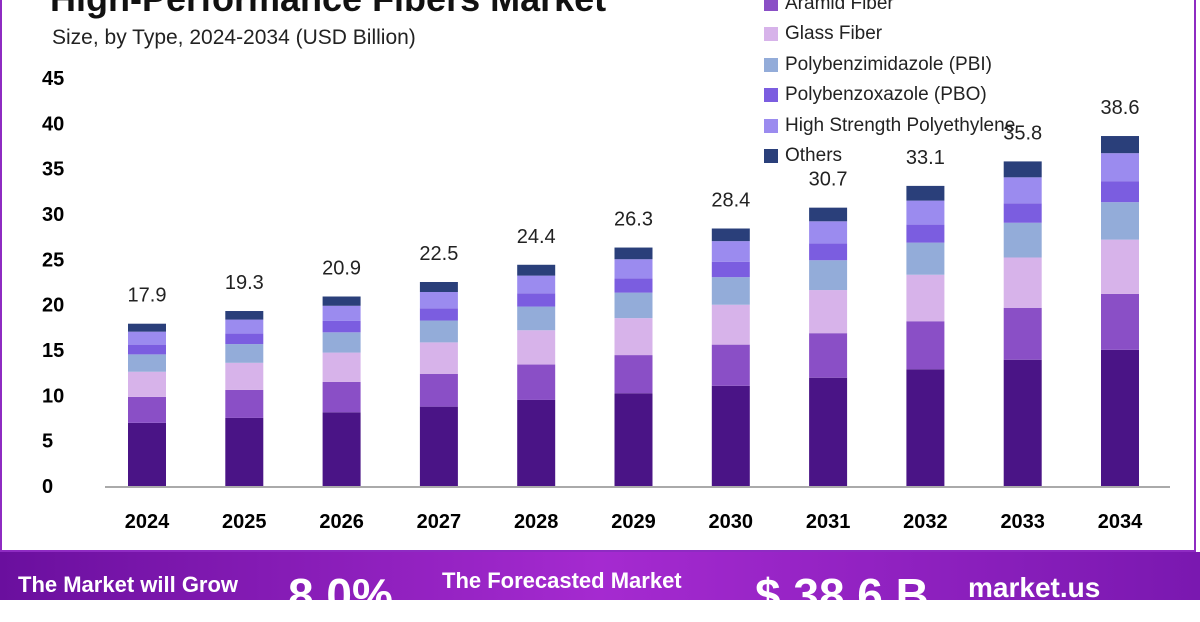 The image size is (1200, 622). I want to click on legend-item: Glass Fiber, so click(889, 34).